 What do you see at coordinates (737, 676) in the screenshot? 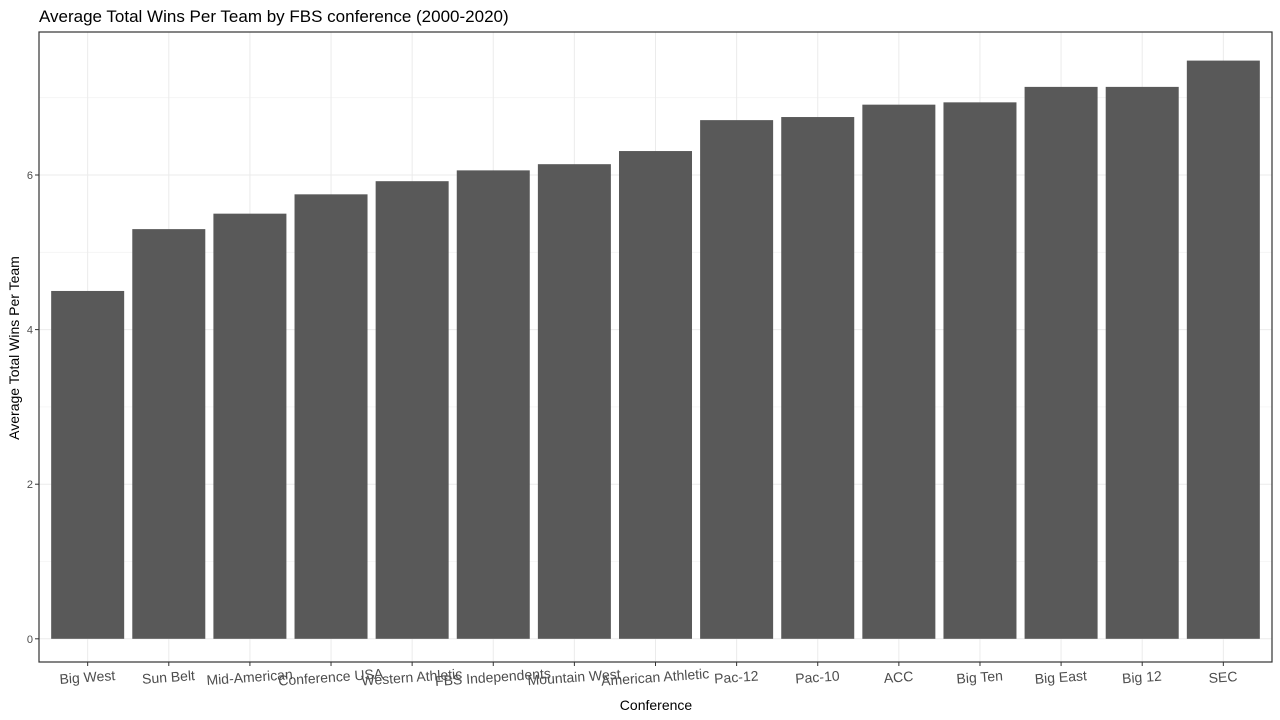
I see `x-tick-label: Pac-12` at bounding box center [737, 676].